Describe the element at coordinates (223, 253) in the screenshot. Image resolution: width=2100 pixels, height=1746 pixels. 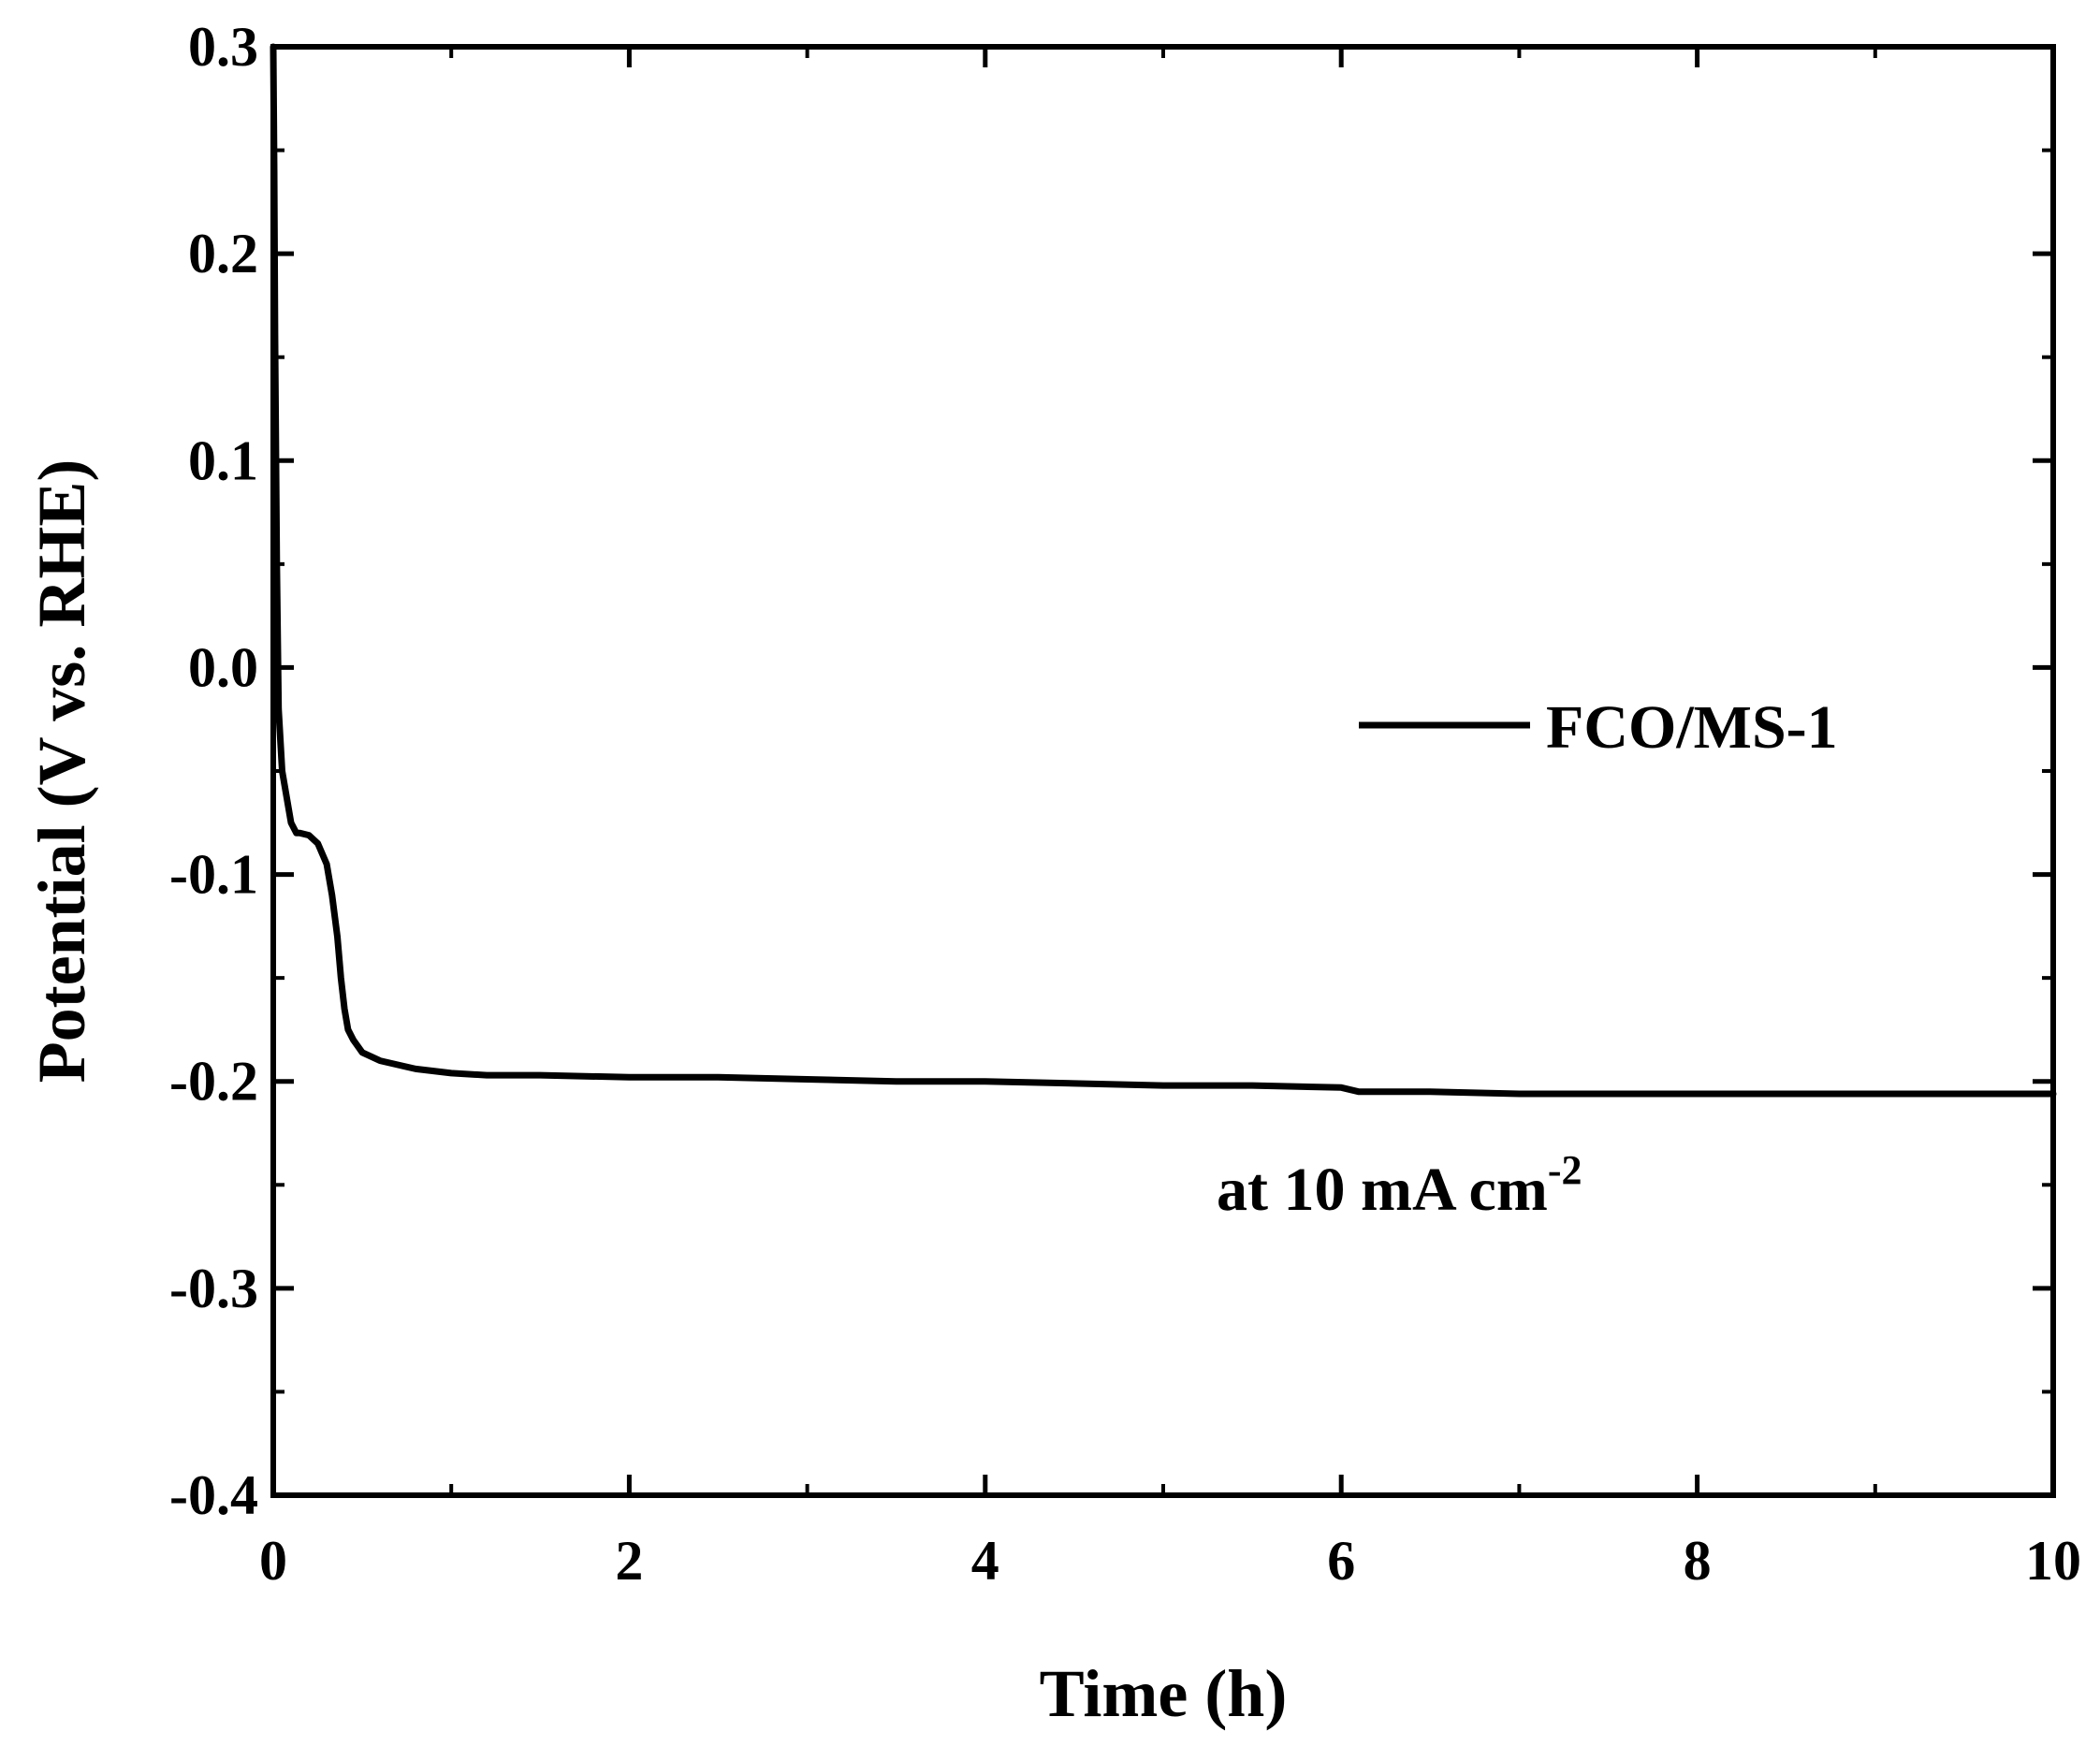
I see `y-tick-label: 0.2` at that location.